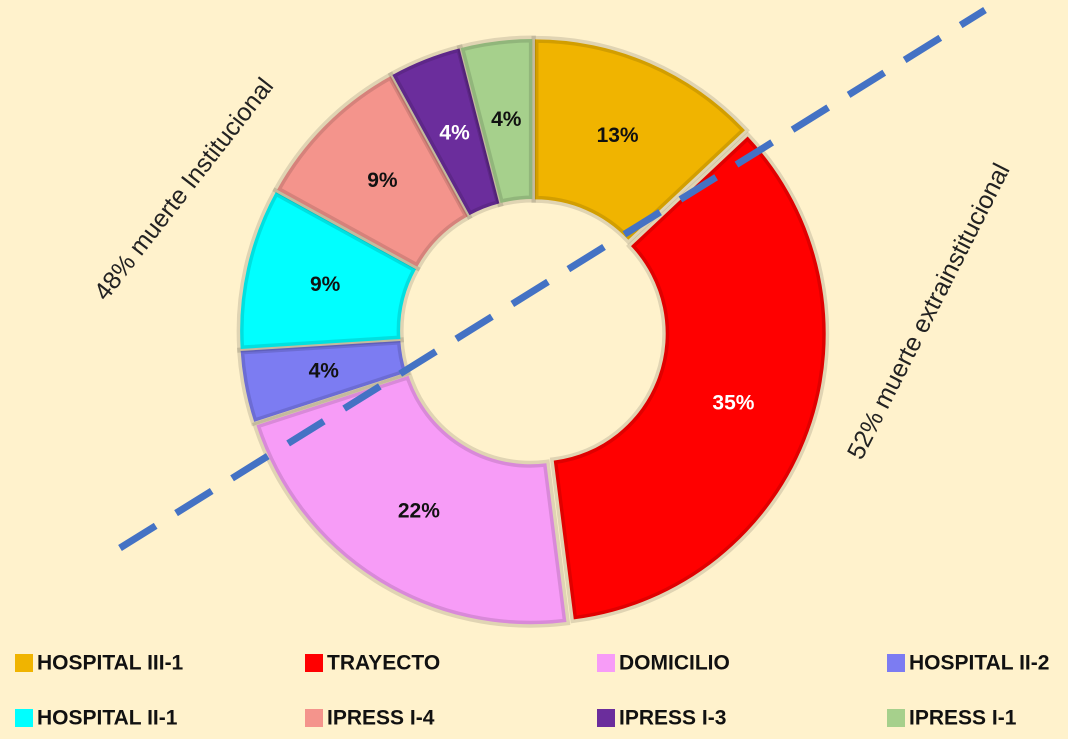  Describe the element at coordinates (618, 135) in the screenshot. I see `data-label: 13%` at that location.